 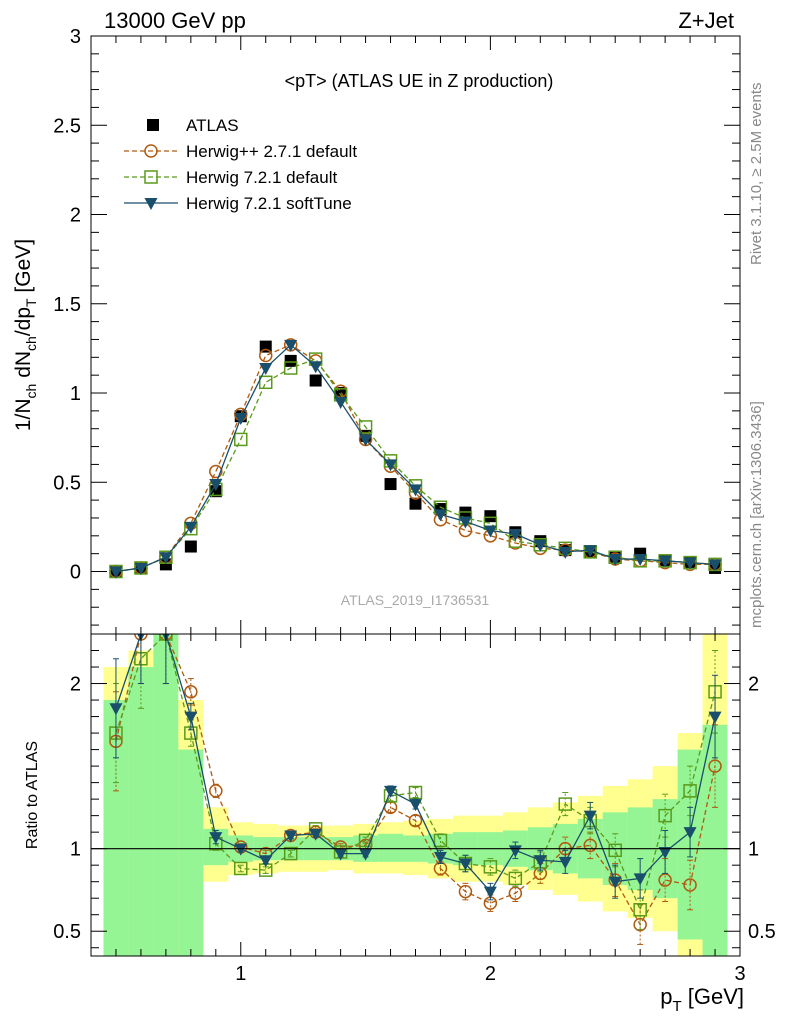 What do you see at coordinates (75, 394) in the screenshot?
I see `y-tick-label: 1` at bounding box center [75, 394].